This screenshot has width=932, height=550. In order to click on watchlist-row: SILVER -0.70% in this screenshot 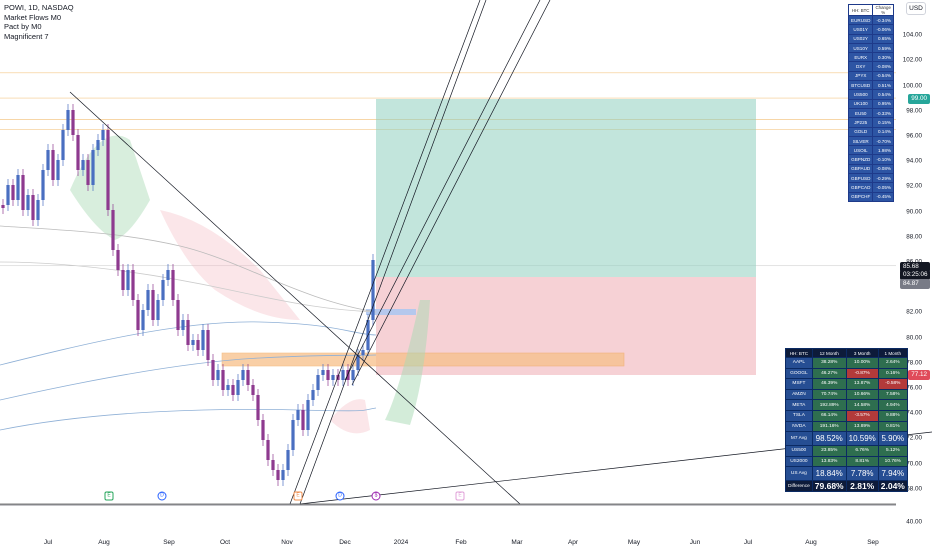, I will do `click(870, 141)`.